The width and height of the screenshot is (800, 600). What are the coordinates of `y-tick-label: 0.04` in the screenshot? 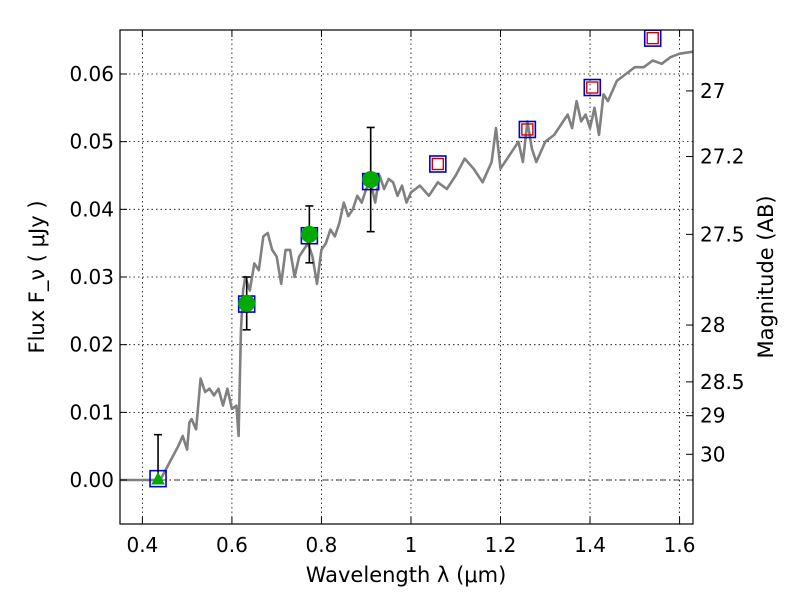 It's located at (91, 209).